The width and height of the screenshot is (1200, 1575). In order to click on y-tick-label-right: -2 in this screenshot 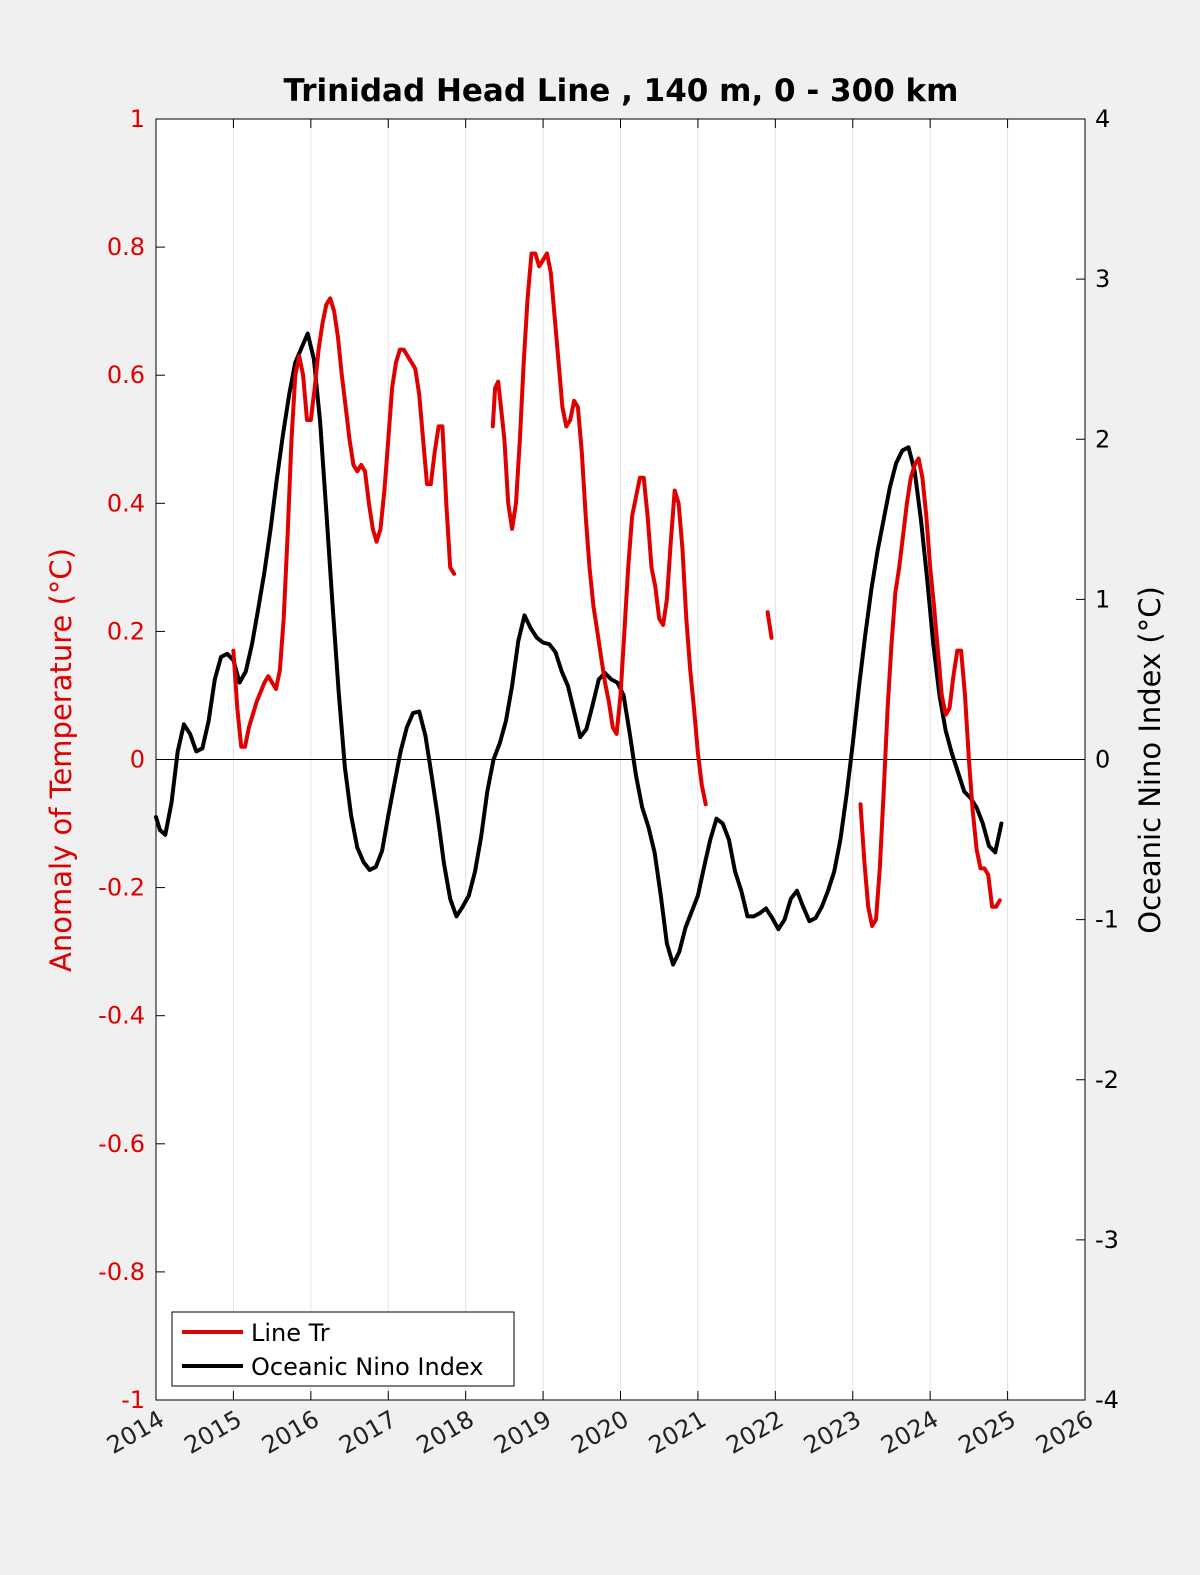, I will do `click(1107, 1080)`.